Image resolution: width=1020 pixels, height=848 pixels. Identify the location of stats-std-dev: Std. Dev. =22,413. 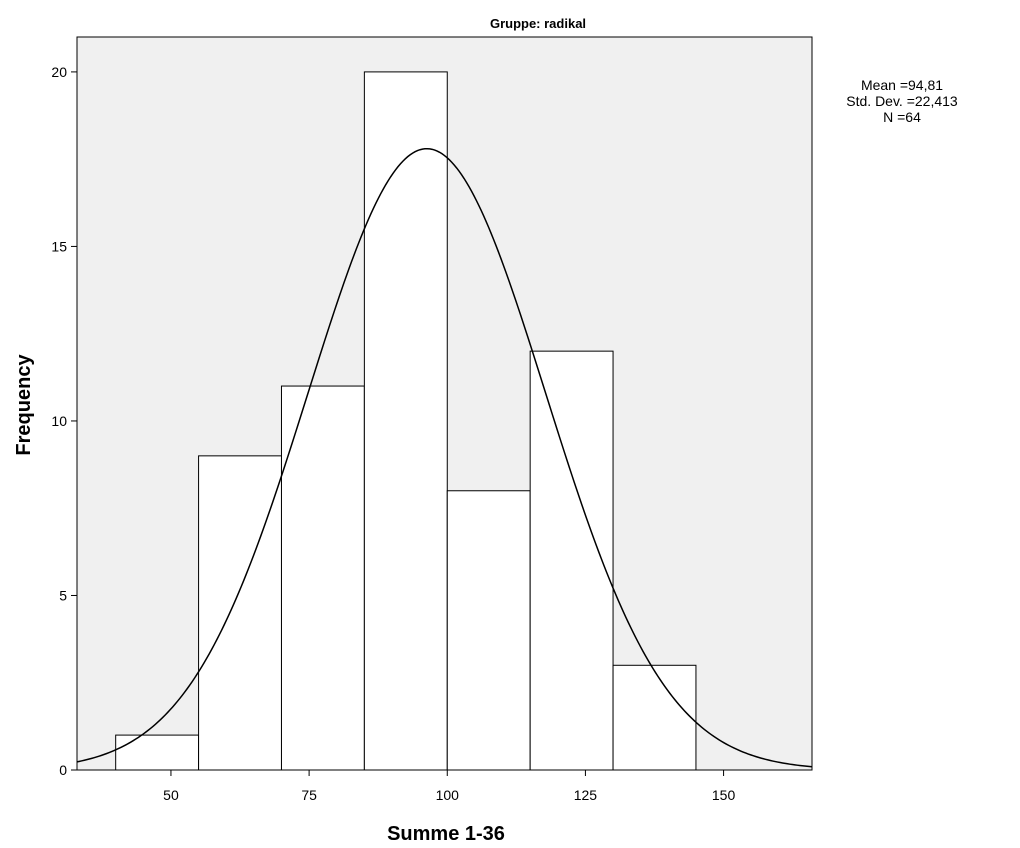
(902, 101).